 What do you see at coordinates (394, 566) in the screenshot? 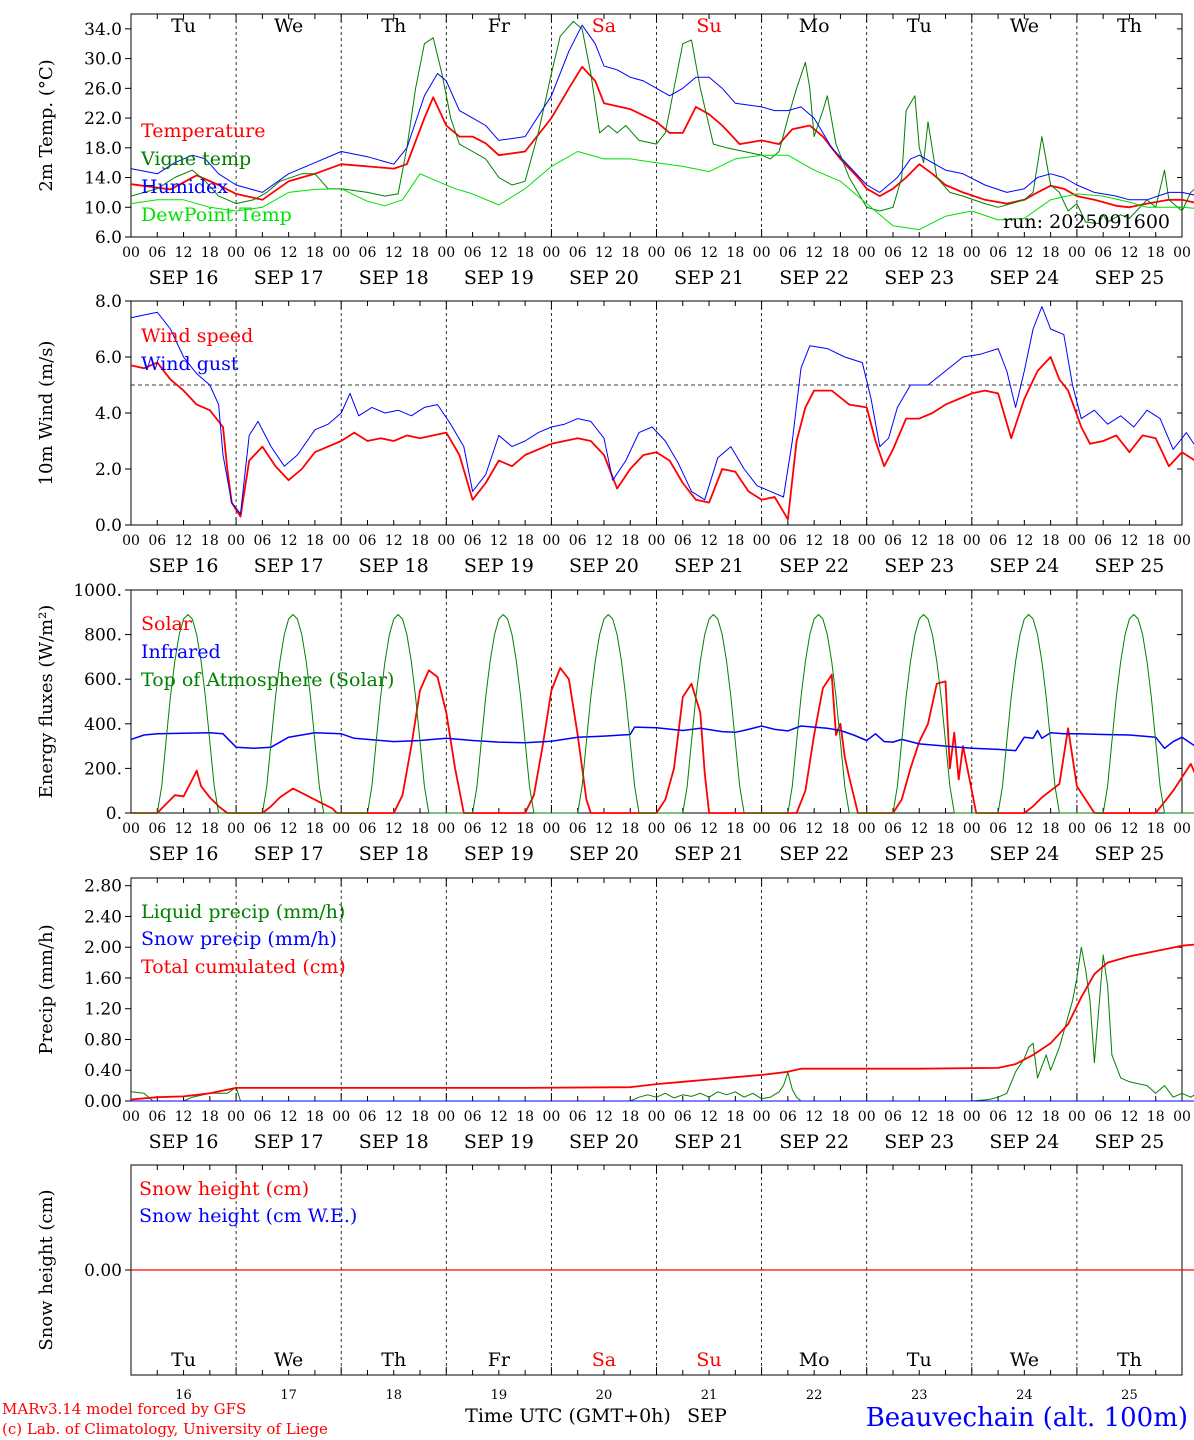
I see `wind-date-label: SEP 18` at bounding box center [394, 566].